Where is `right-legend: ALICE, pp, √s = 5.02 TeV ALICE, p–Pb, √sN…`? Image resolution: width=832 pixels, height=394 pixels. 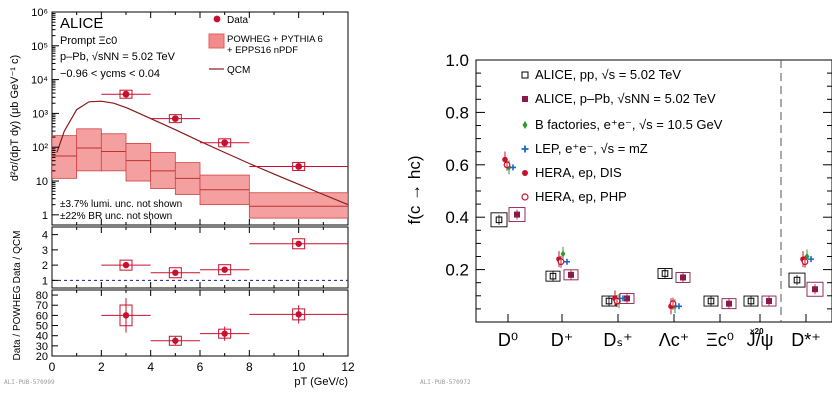
right-legend: ALICE, pp, √s = 5.02 TeV ALICE, p–Pb, √sN… is located at coordinates (622, 135).